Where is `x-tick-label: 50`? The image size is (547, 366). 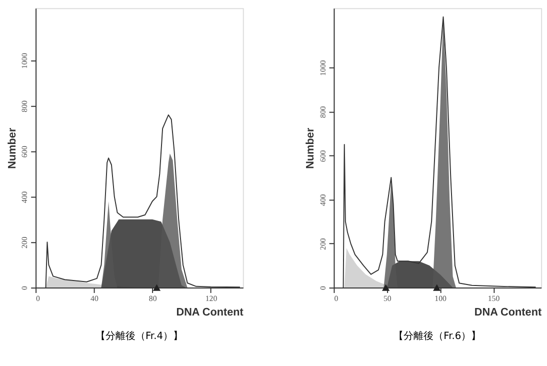 x-tick-label: 50 is located at coordinates (387, 298).